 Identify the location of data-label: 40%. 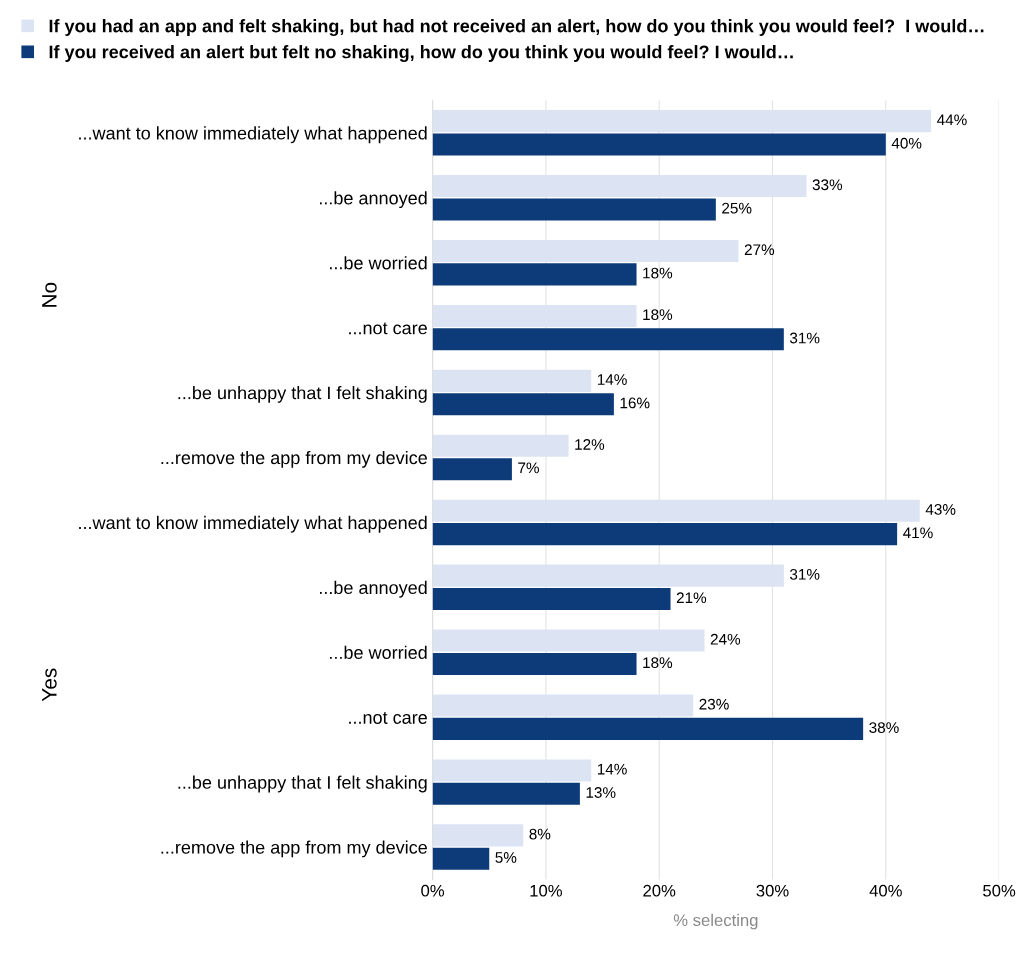
(906, 143).